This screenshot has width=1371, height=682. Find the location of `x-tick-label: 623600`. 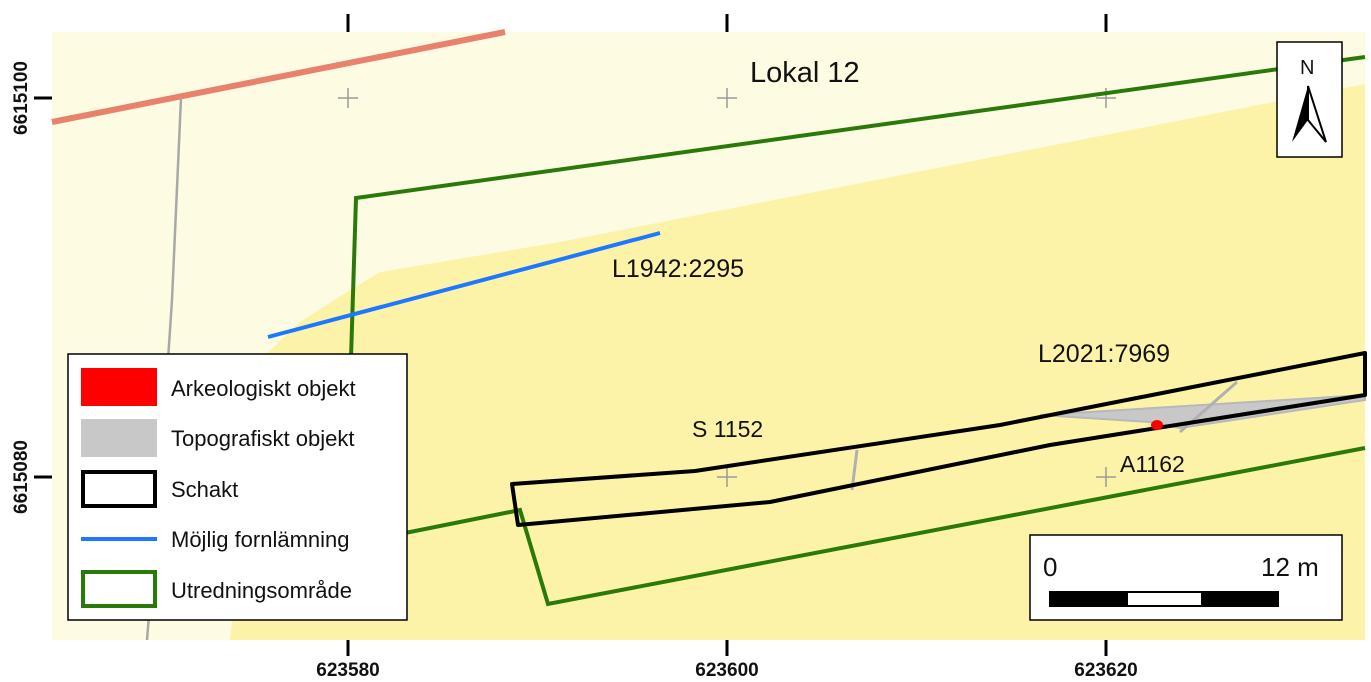

x-tick-label: 623600 is located at coordinates (726, 670).